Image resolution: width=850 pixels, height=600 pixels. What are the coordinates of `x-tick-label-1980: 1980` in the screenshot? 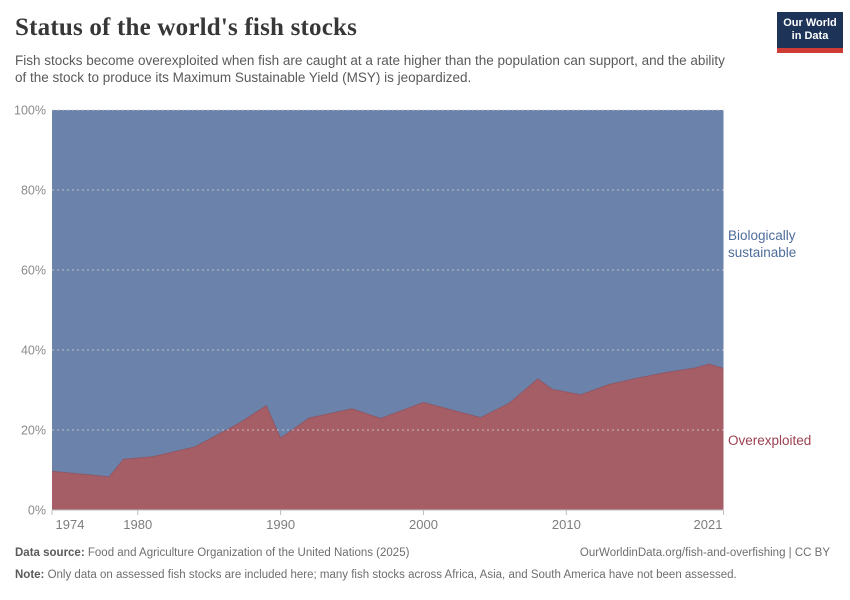 It's located at (137, 524).